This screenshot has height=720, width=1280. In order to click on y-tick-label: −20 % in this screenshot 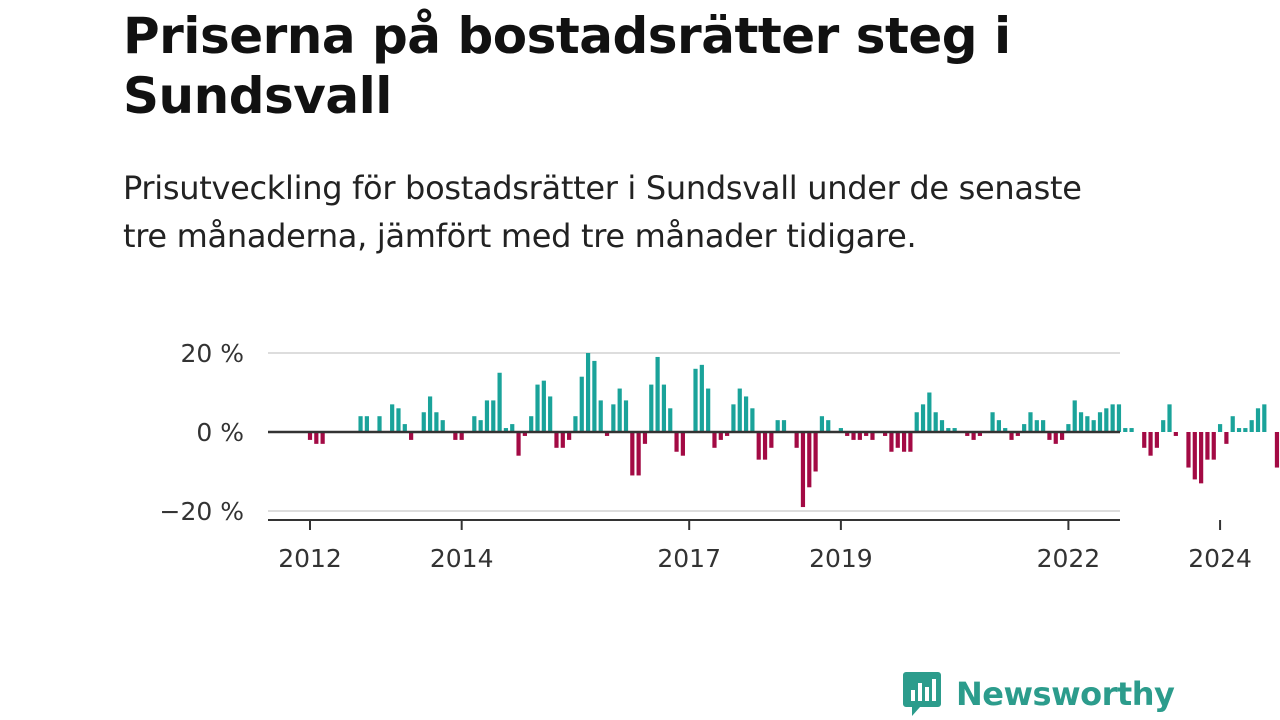, I will do `click(202, 511)`.